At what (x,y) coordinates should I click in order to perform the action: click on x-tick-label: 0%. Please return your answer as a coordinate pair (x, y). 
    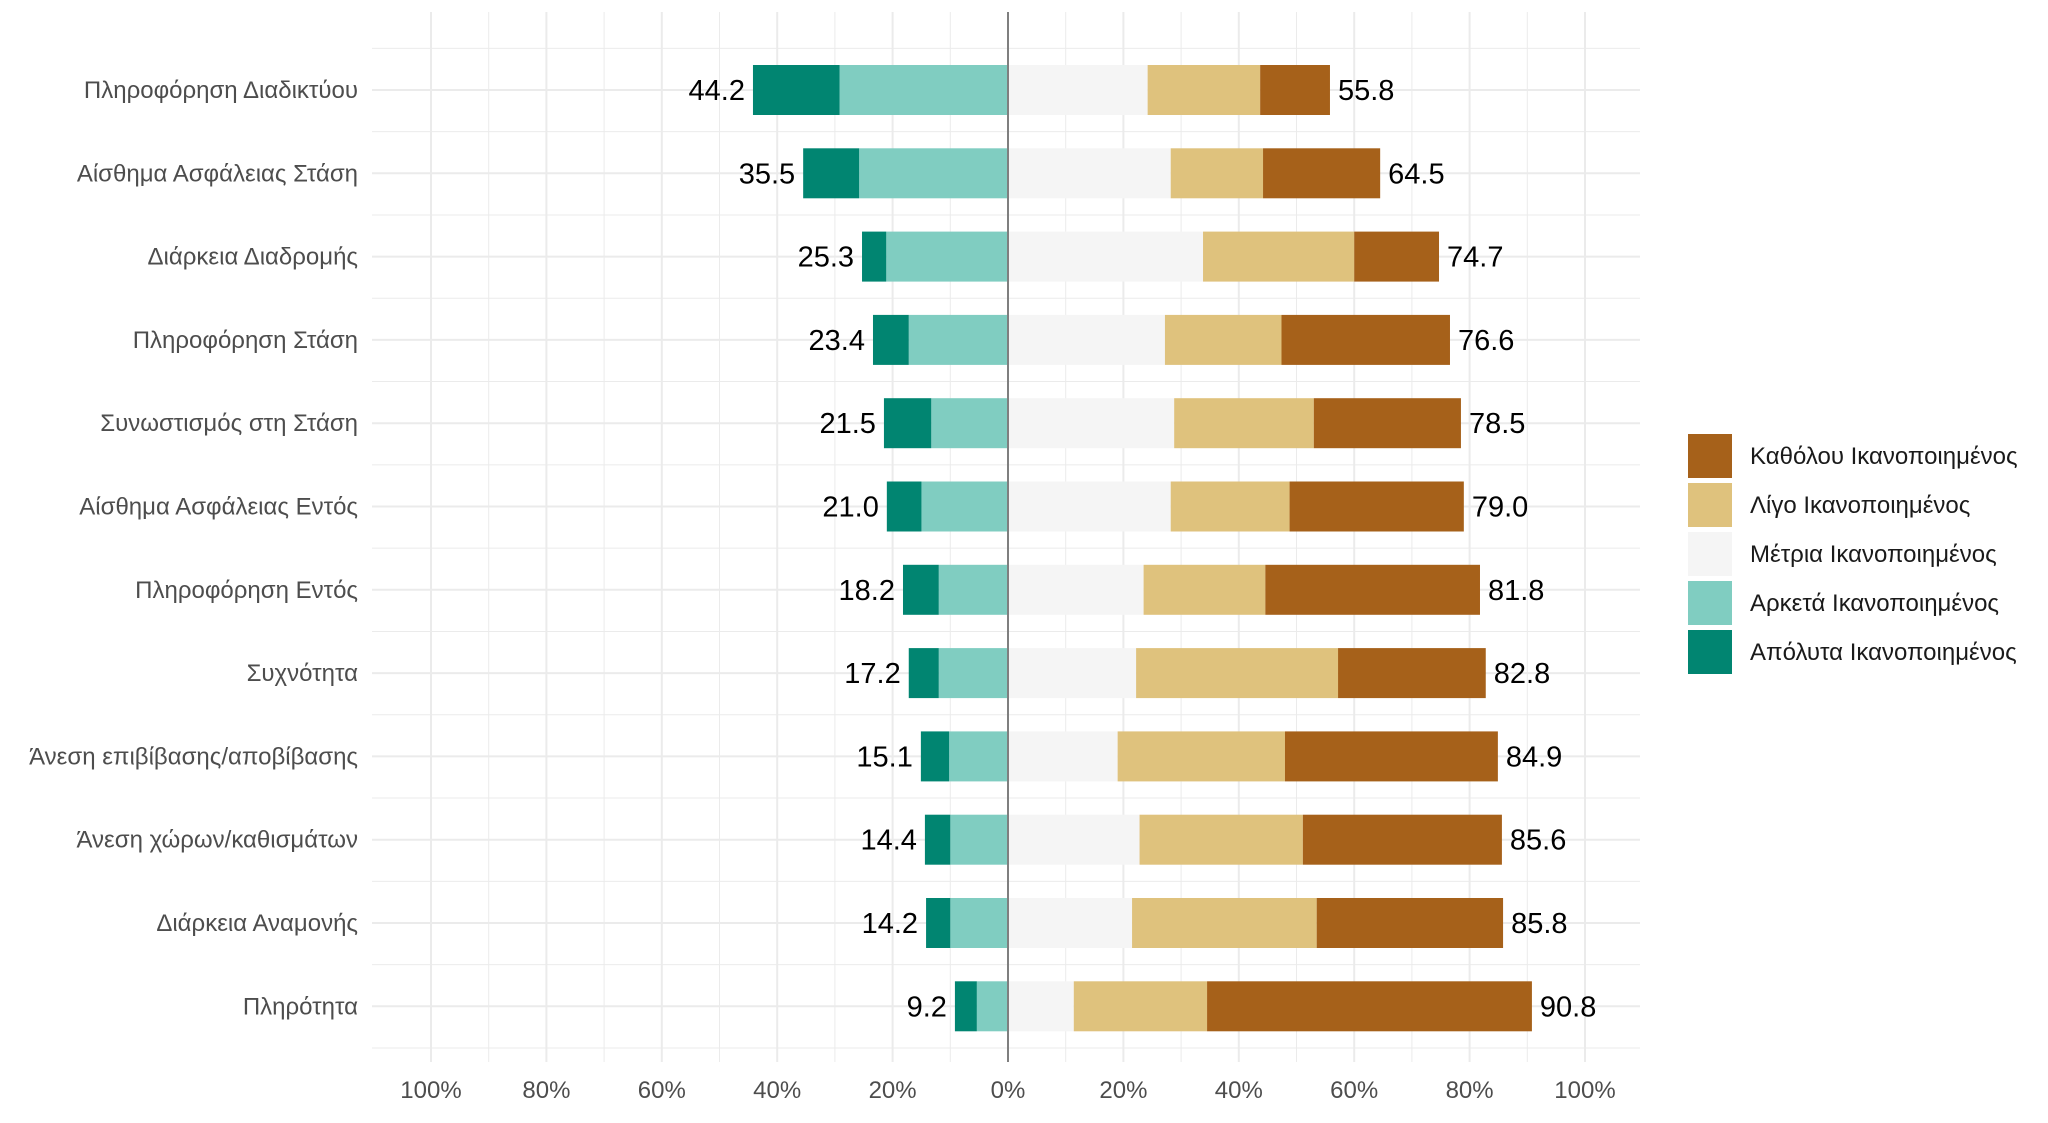
    Looking at the image, I should click on (1008, 1090).